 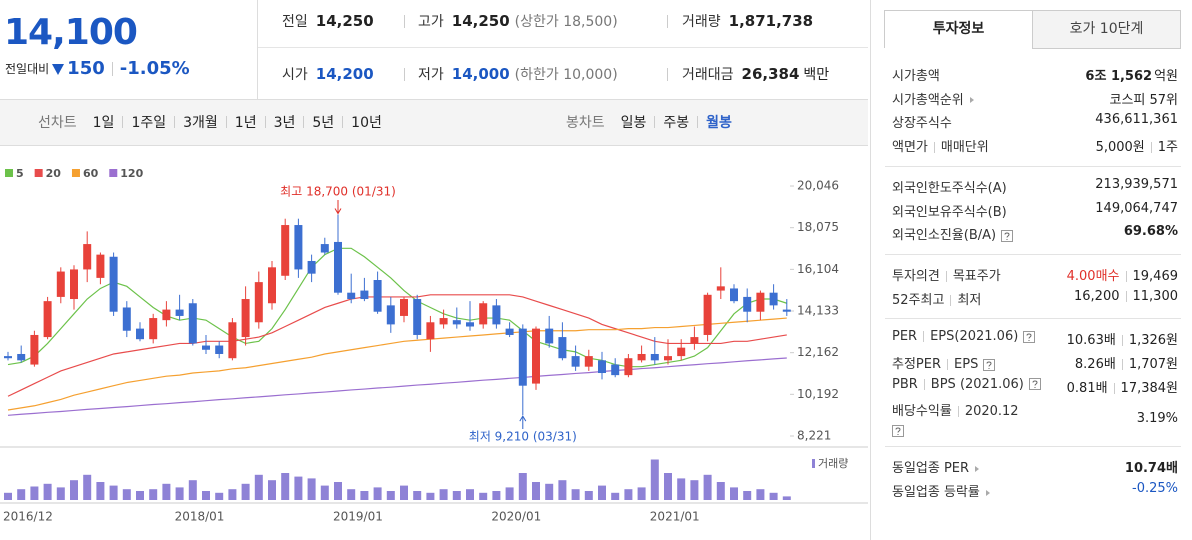 I want to click on period-button: 10년, so click(x=366, y=123).